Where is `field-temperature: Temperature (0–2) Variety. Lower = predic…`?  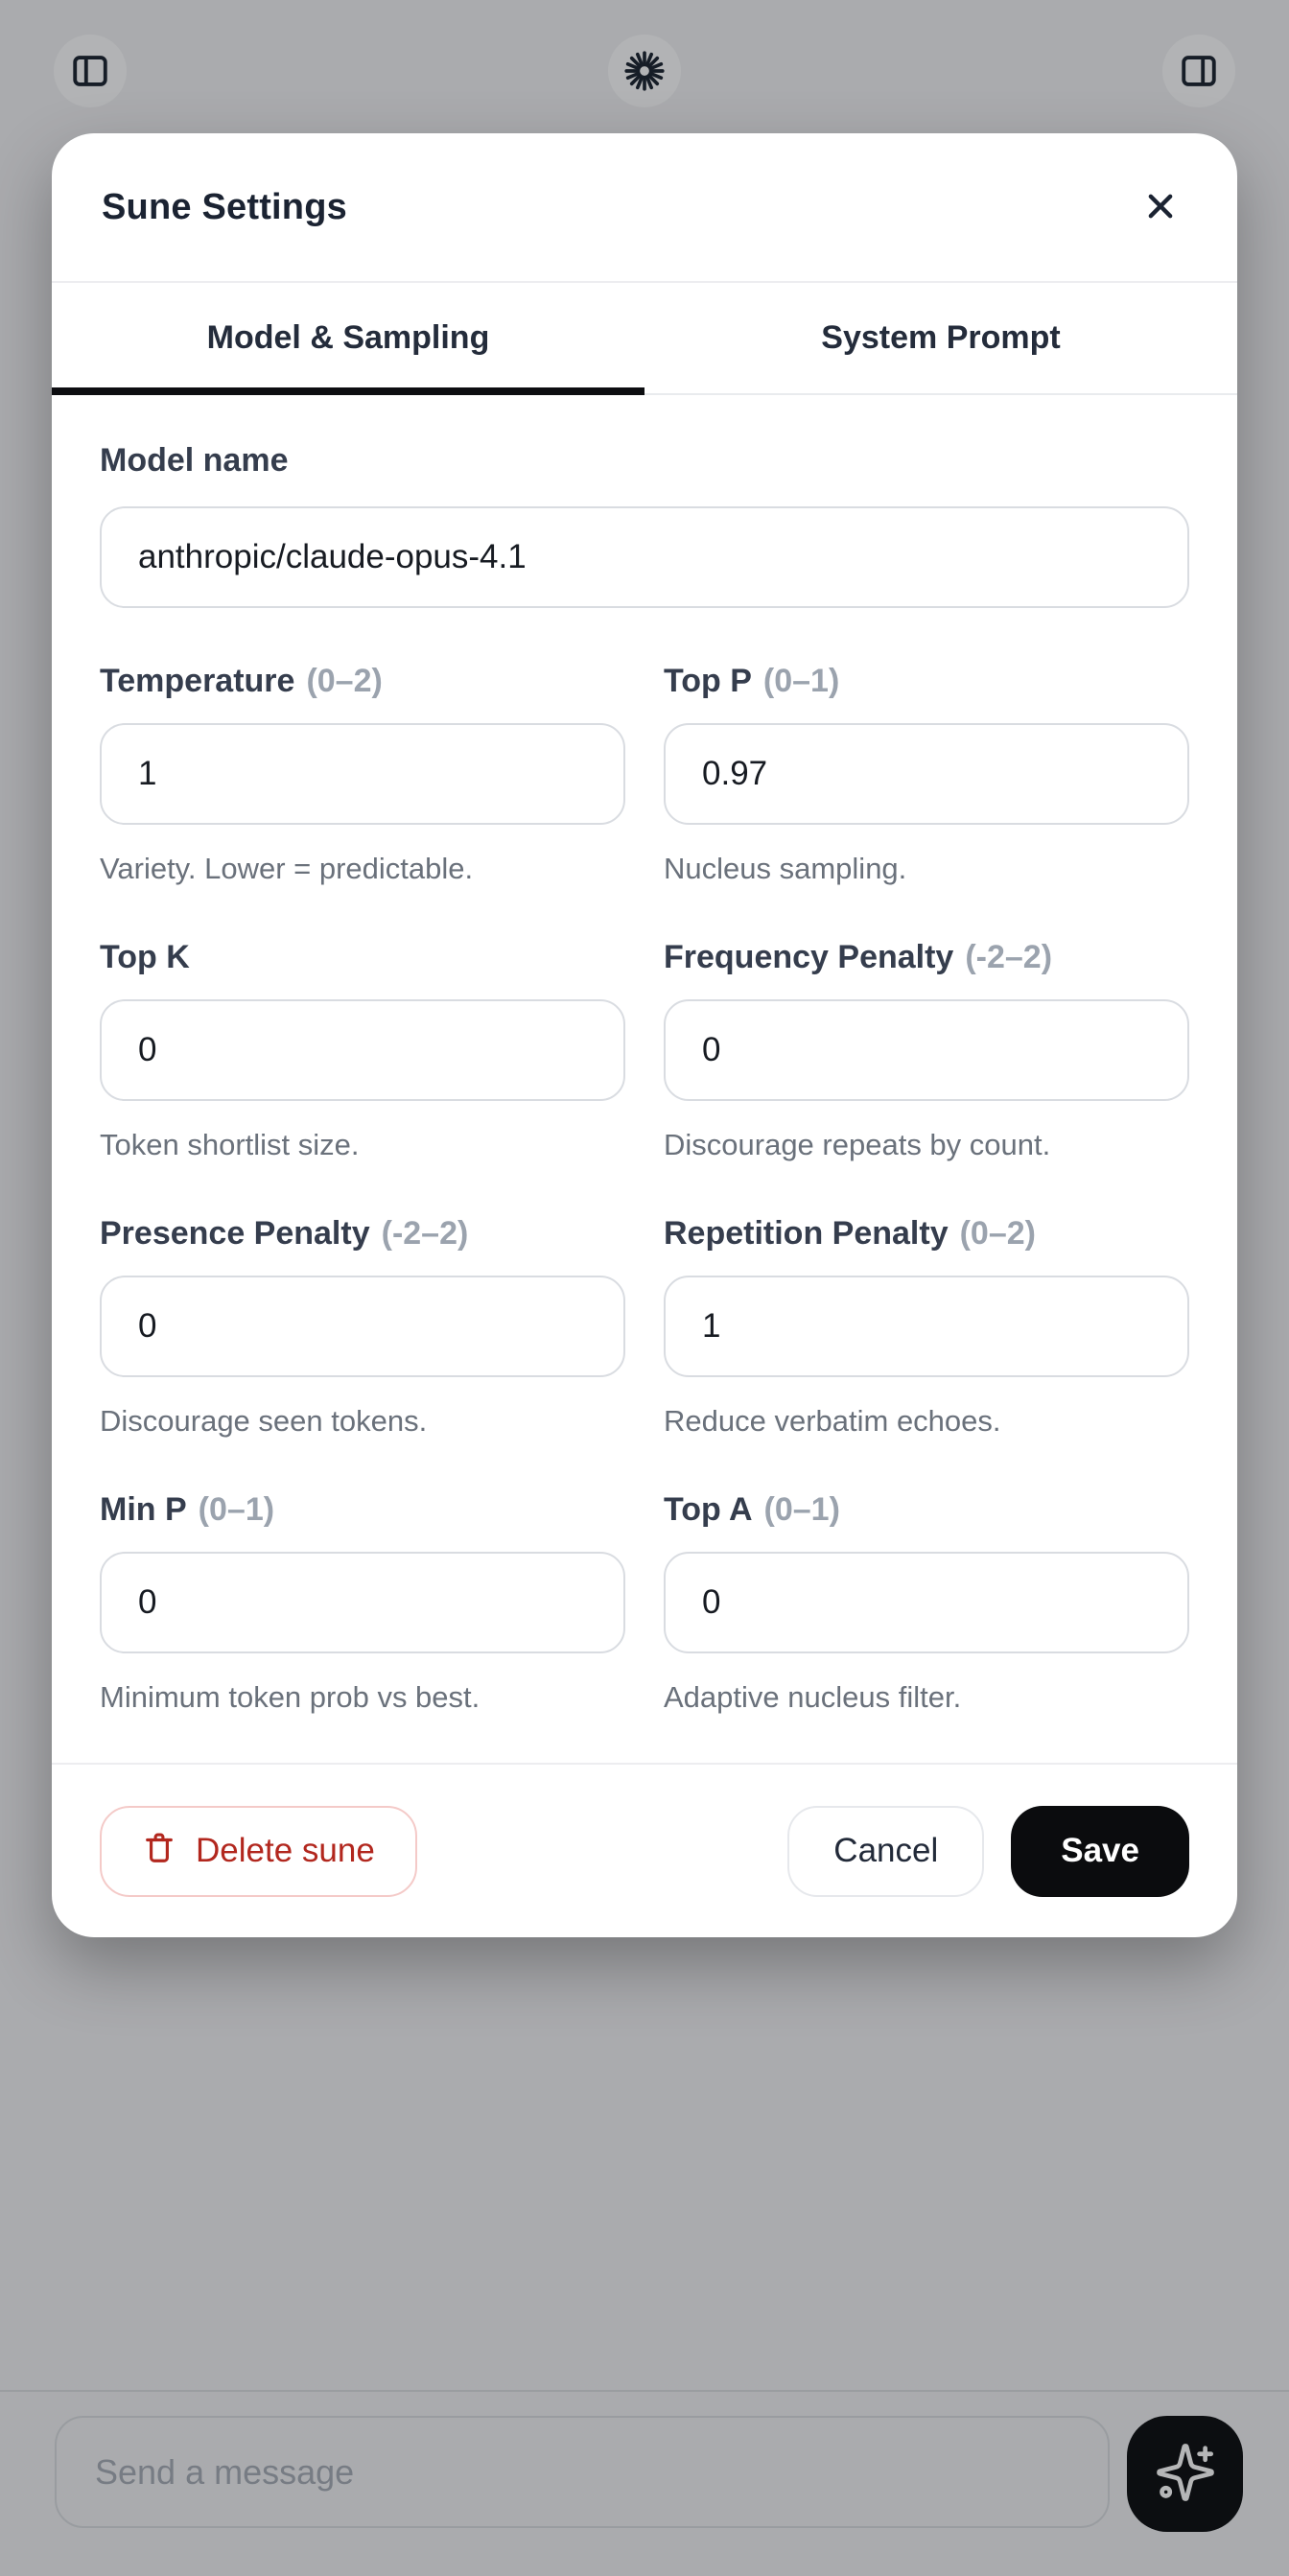
field-temperature: Temperature (0–2) Variety. Lower = predic… is located at coordinates (362, 774).